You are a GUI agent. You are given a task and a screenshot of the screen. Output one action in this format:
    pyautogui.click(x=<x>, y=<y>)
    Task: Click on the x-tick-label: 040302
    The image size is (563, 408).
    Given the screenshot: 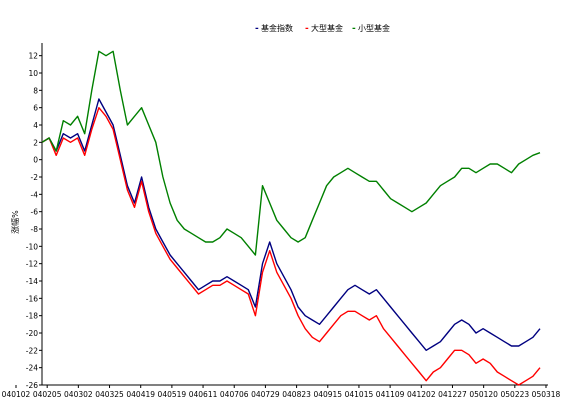 What is the action you would take?
    pyautogui.click(x=78, y=394)
    